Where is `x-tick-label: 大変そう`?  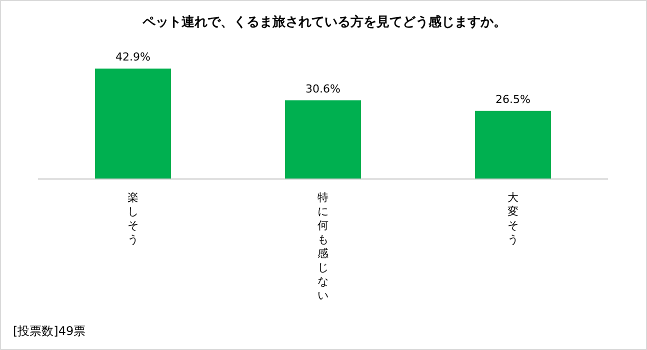 x-tick-label: 大変そう is located at coordinates (513, 218).